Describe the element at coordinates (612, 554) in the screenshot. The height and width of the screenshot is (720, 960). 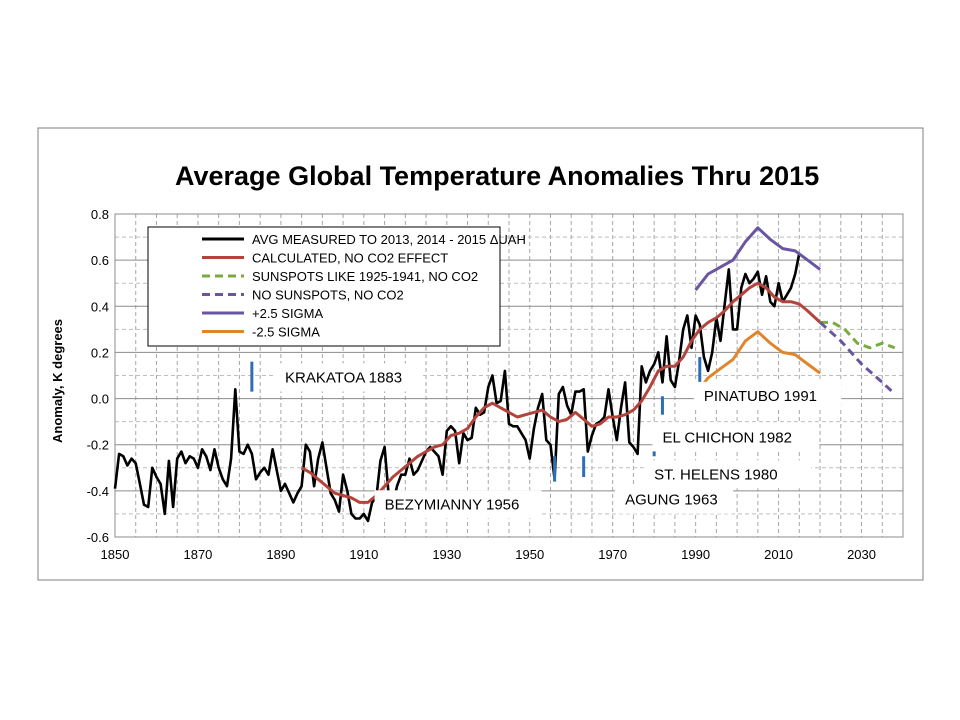
I see `x-tick-label: 1970` at that location.